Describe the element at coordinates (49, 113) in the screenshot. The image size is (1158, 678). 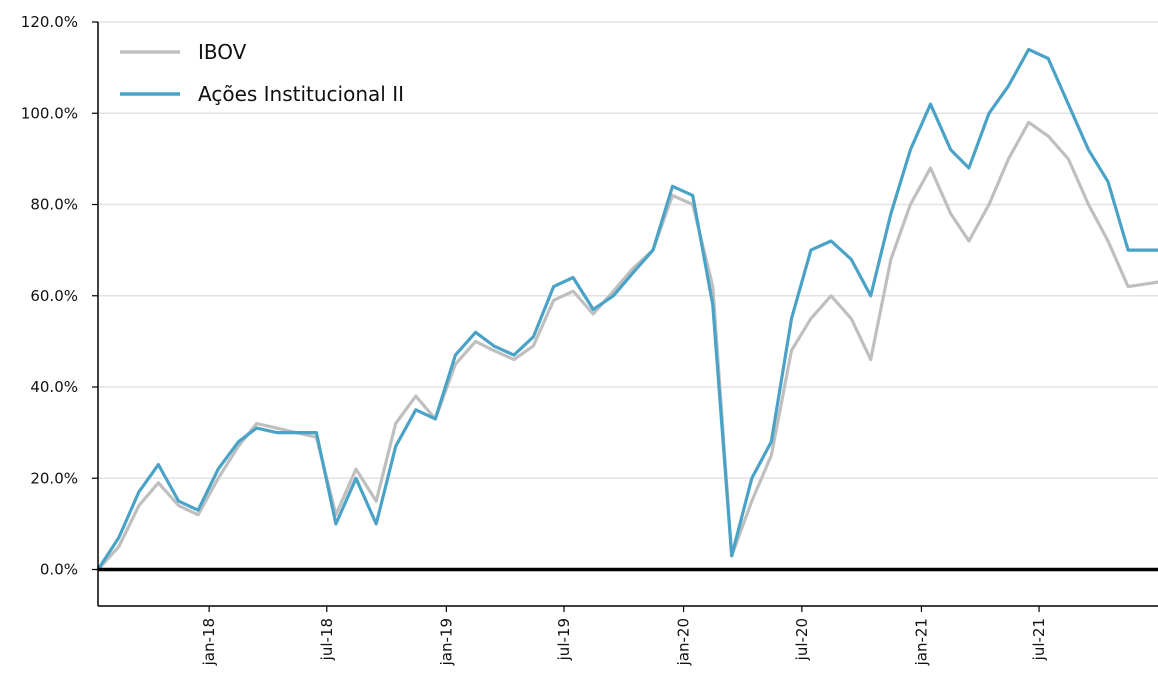
I see `y-tick-label: 100.0%` at that location.